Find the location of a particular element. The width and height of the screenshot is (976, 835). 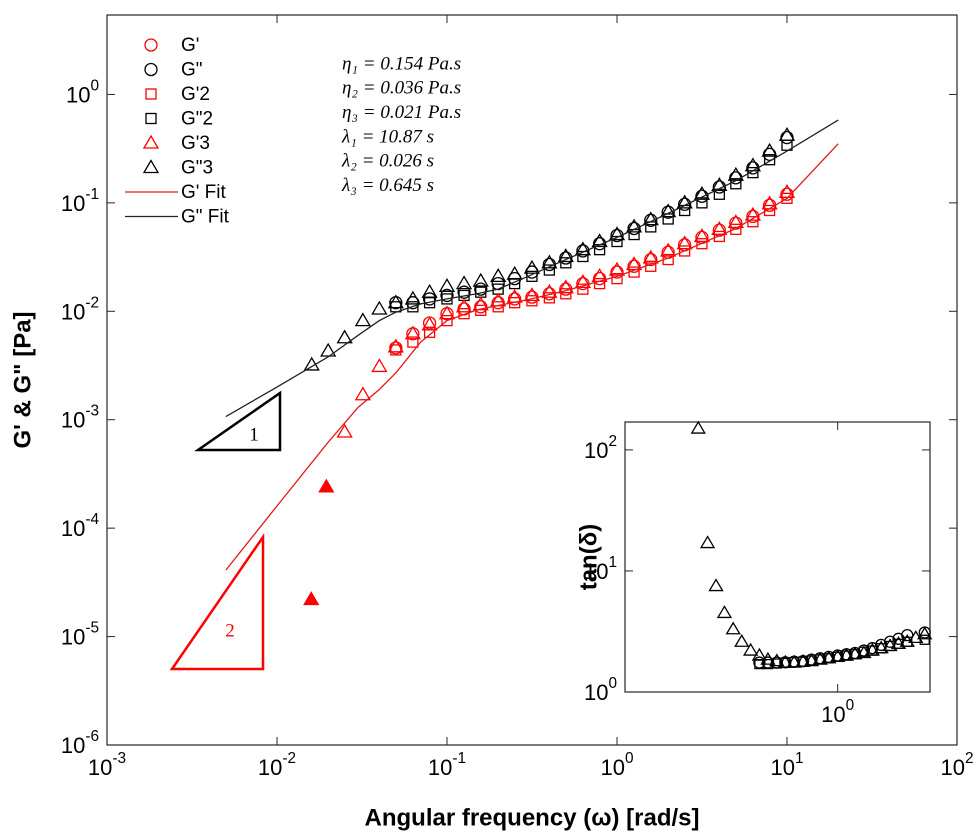

y-tick-label: 10⁻¹ is located at coordinates (80, 201).